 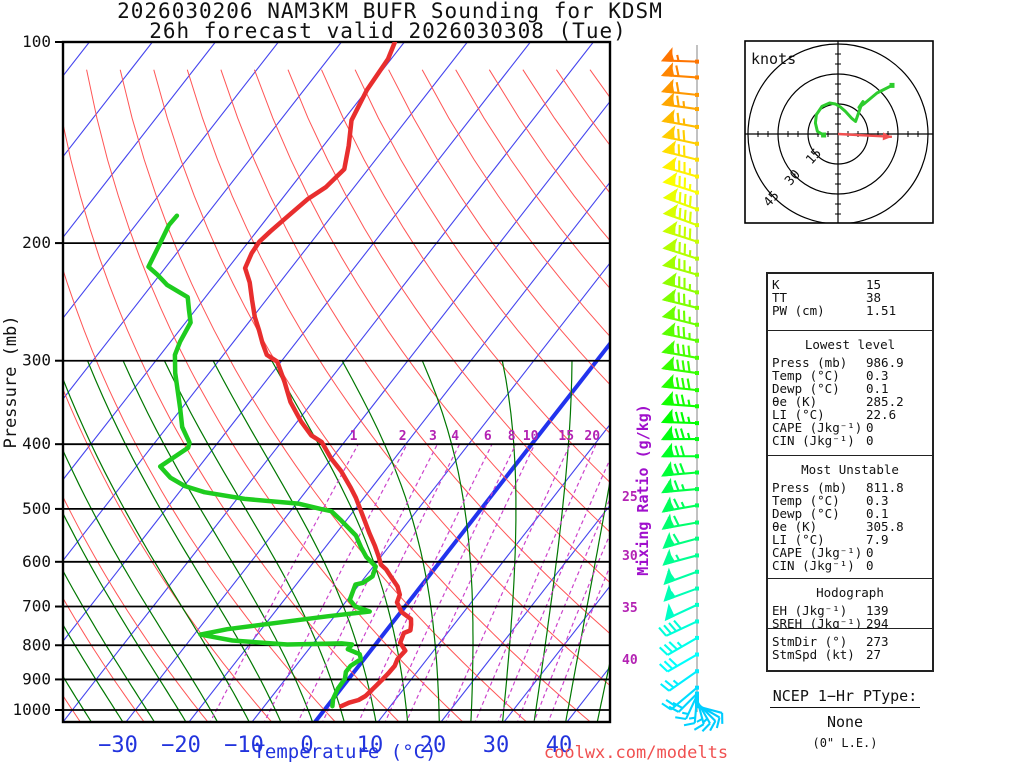 I want to click on table-row: EH (Jkg⁻¹) 139, so click(x=850, y=610).